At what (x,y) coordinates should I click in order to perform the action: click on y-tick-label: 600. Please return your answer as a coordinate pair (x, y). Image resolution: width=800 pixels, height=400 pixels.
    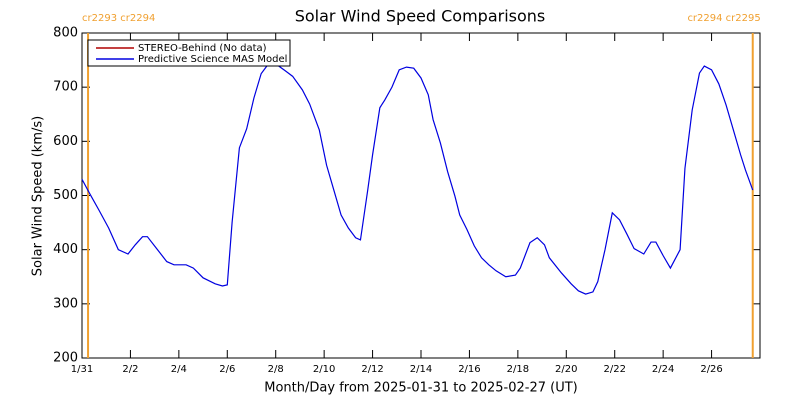
    Looking at the image, I should click on (65, 141).